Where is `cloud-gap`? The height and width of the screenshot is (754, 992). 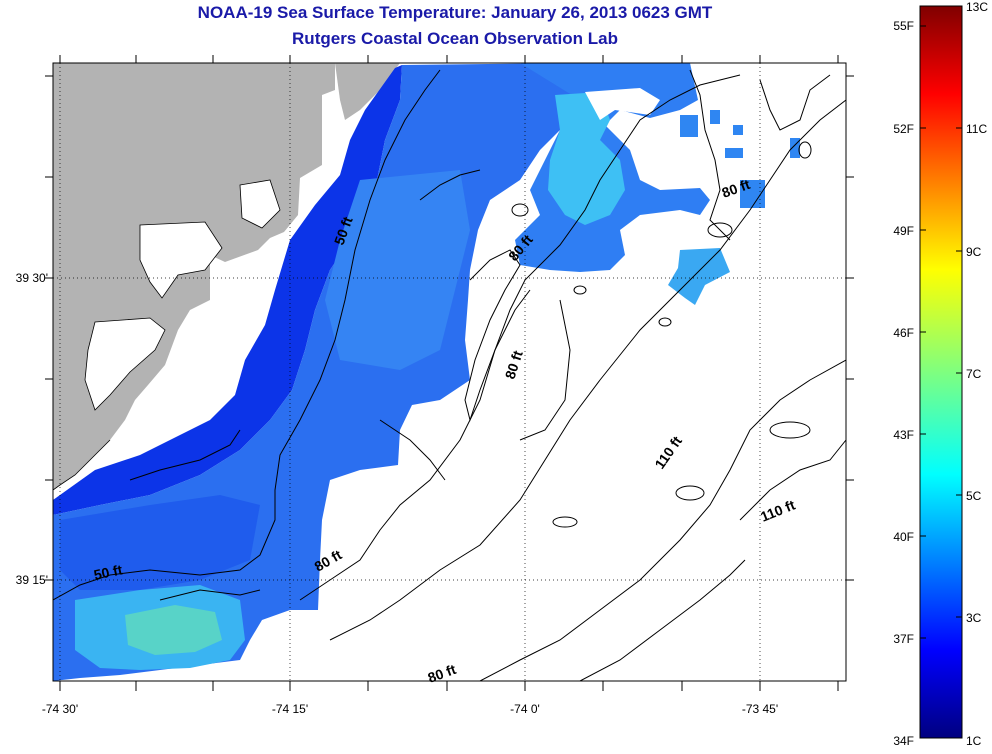
cloud-gap is located at coordinates (622, 104).